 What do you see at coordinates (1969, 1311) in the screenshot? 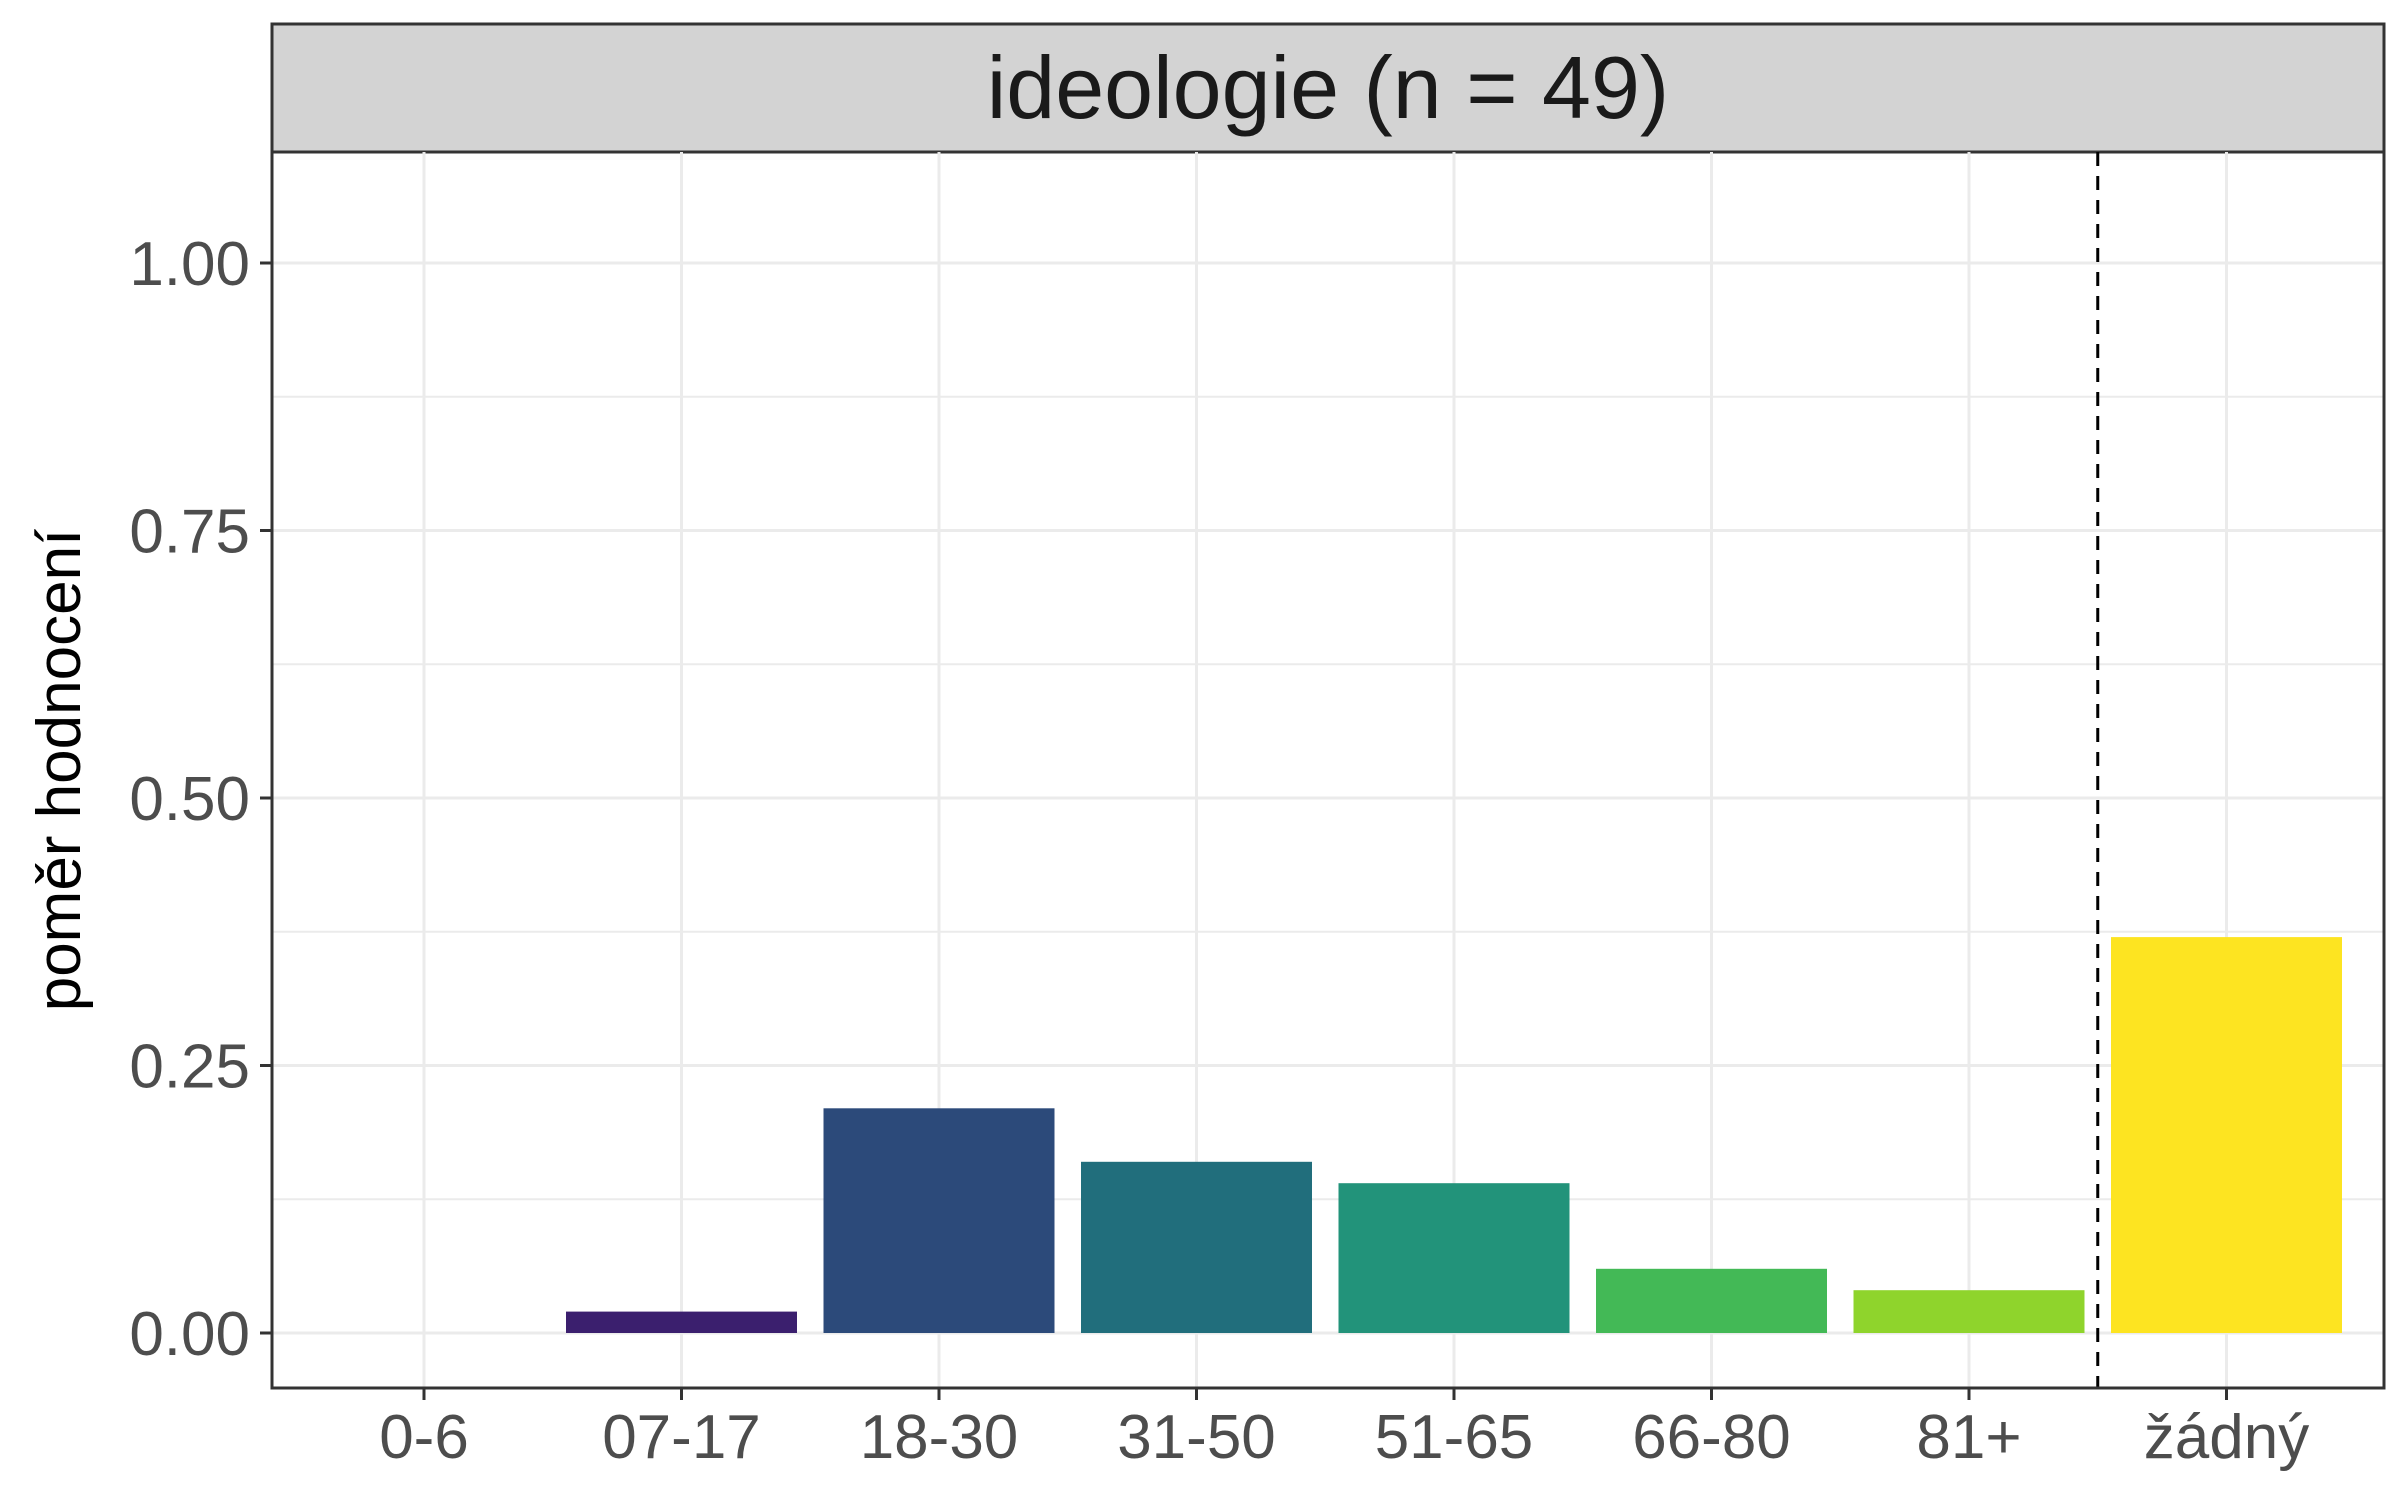
I see `bar-81+` at bounding box center [1969, 1311].